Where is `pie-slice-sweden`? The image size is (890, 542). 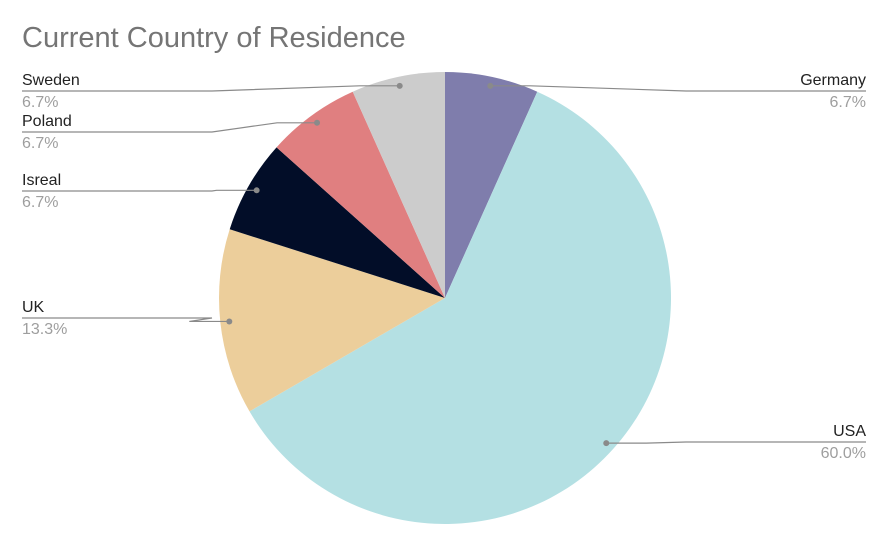
pie-slice-sweden is located at coordinates (398, 185).